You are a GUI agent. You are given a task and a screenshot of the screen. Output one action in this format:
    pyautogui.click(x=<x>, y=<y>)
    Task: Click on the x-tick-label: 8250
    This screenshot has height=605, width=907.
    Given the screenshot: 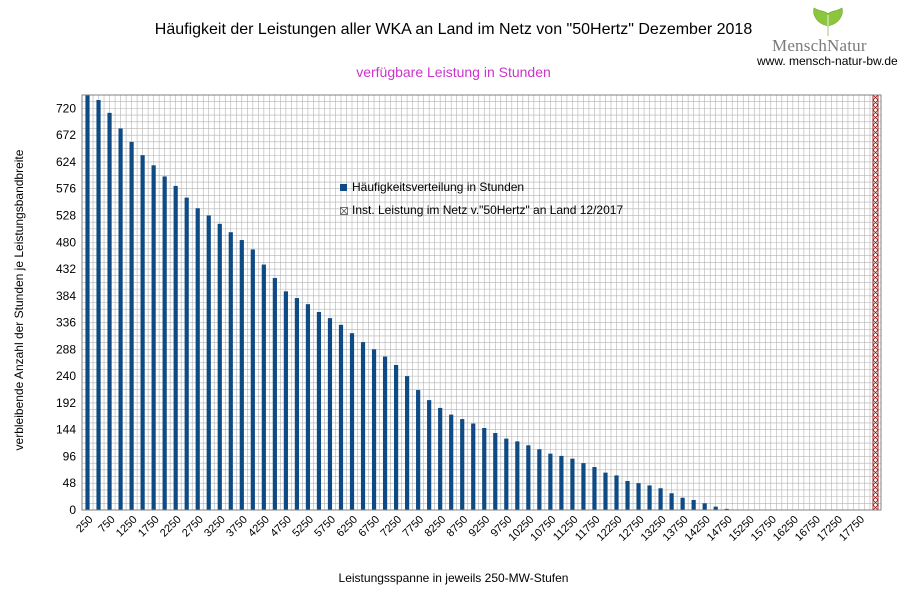 What is the action you would take?
    pyautogui.click(x=435, y=527)
    